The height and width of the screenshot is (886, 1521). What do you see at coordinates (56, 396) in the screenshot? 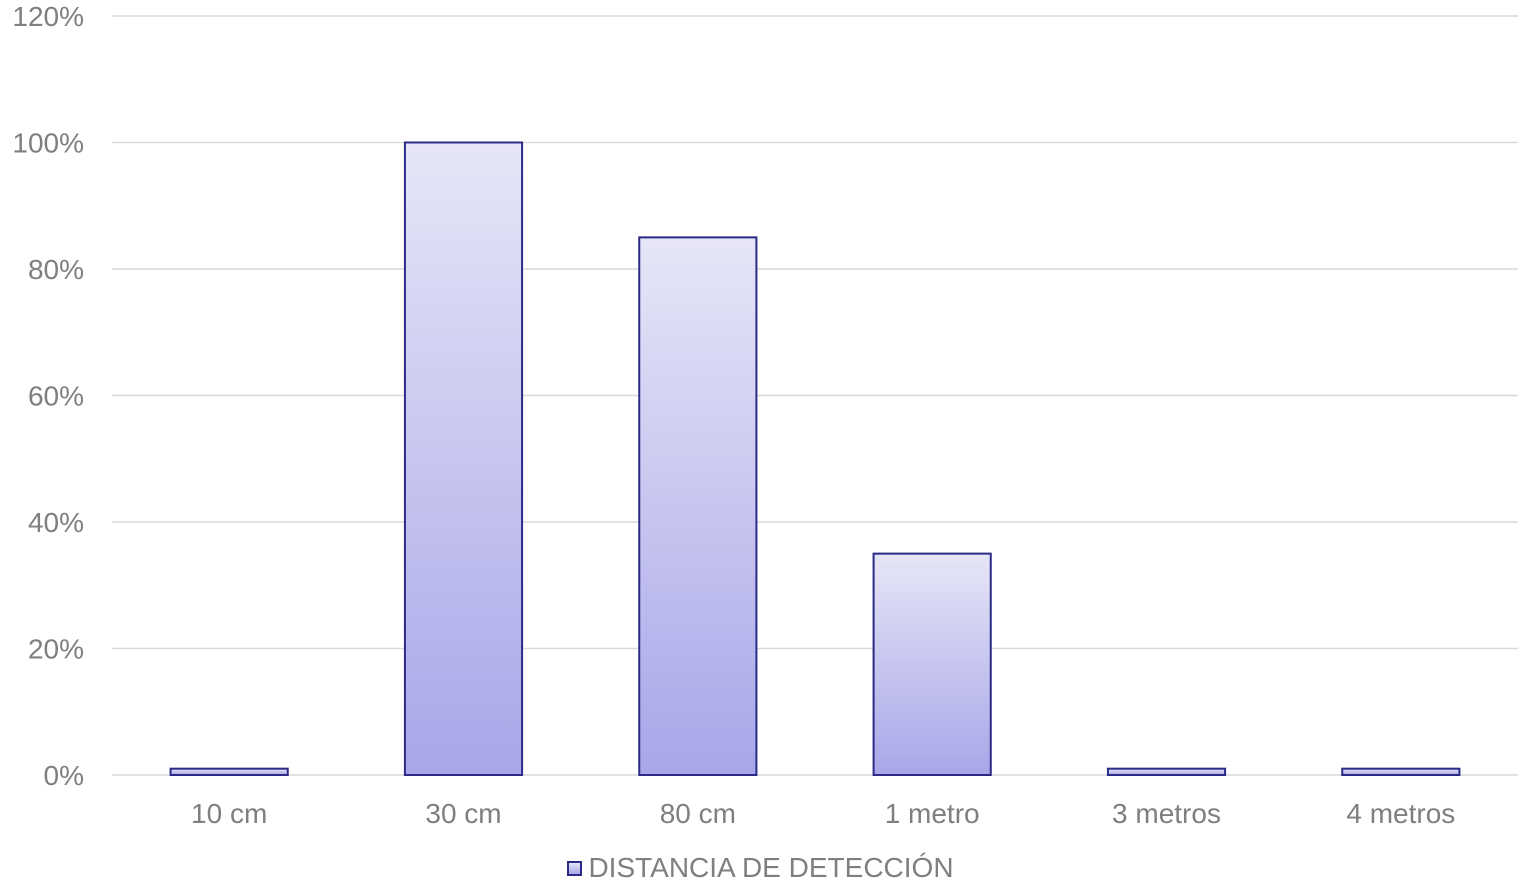
I see `y-tick-label: 60%` at bounding box center [56, 396].